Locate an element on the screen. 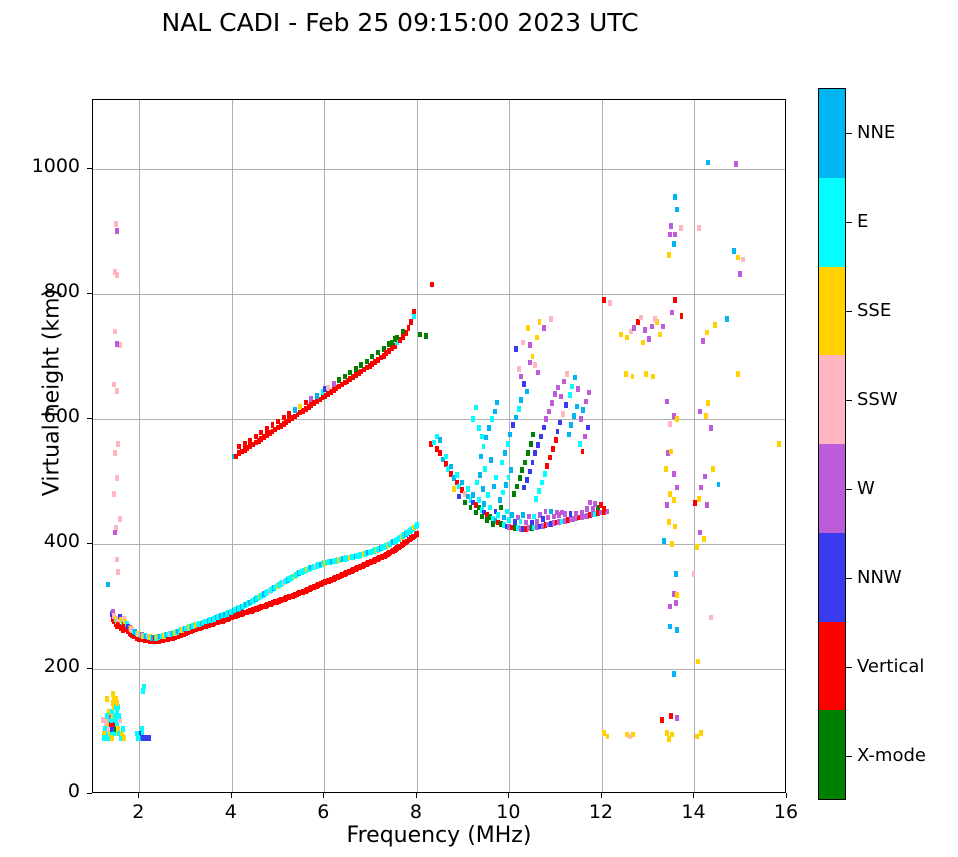  colorbar-label-w: W is located at coordinates (866, 488).